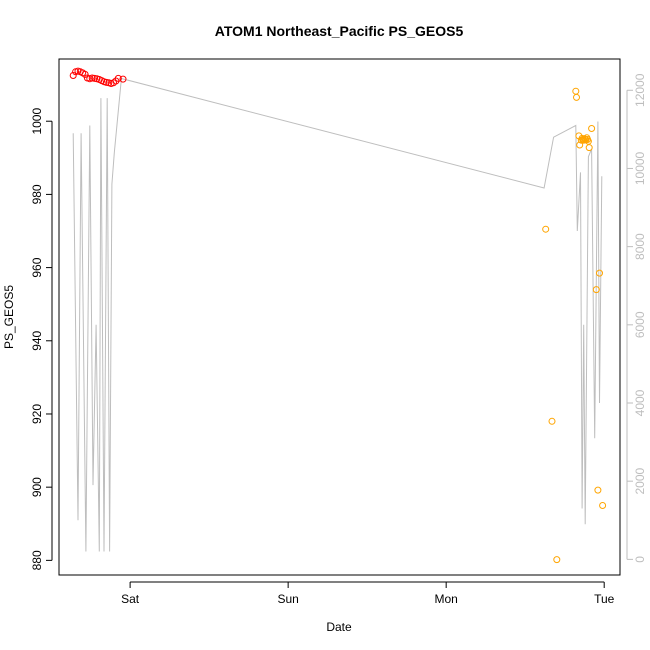 The height and width of the screenshot is (650, 650). What do you see at coordinates (368, 593) in the screenshot?
I see `x-axis: Sat Sun Mon Tue` at bounding box center [368, 593].